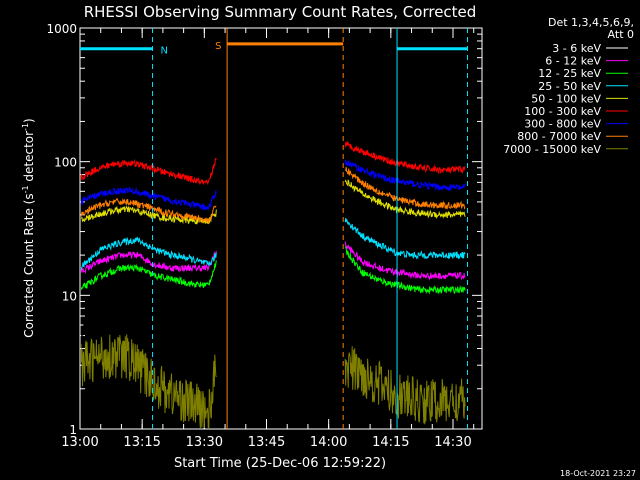 The image size is (640, 480). I want to click on y-axis-label-suffix: ), so click(29, 120).